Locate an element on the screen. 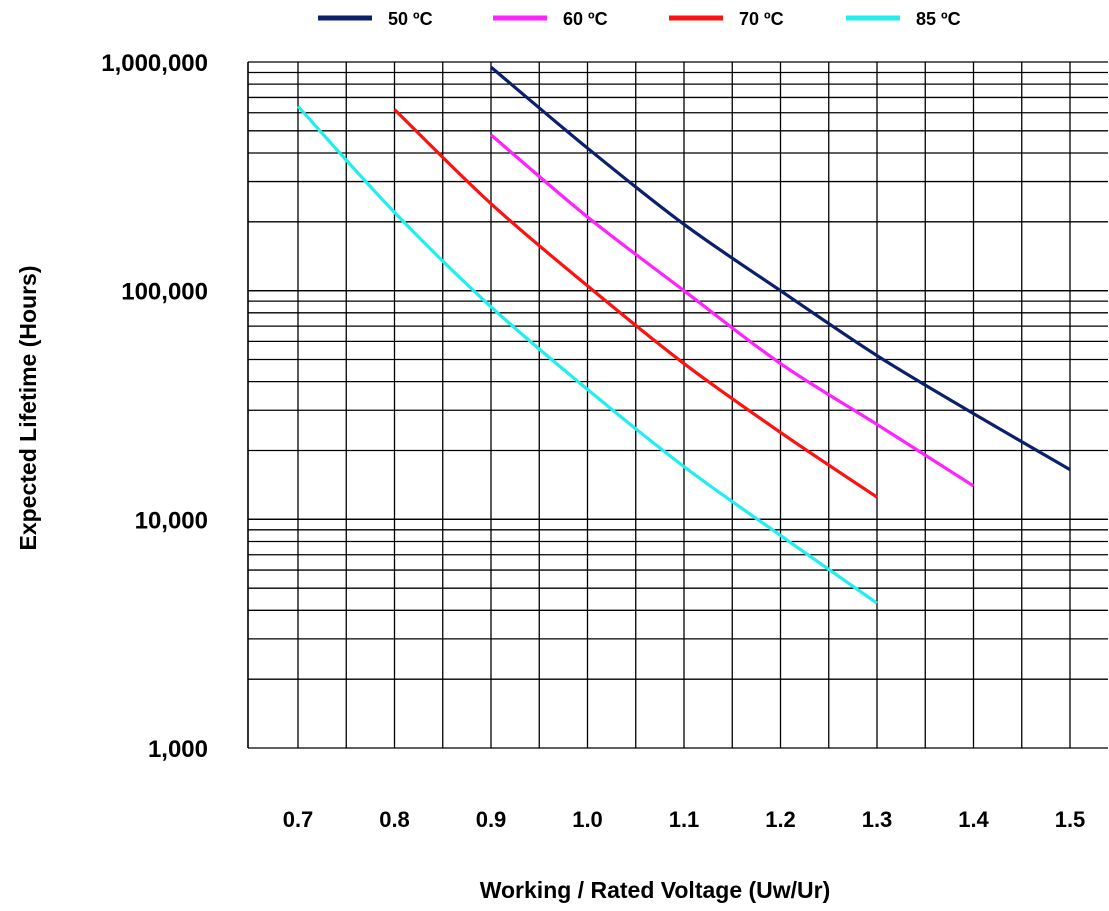 The width and height of the screenshot is (1109, 911). x-tick-label: 1.0 is located at coordinates (587, 819).